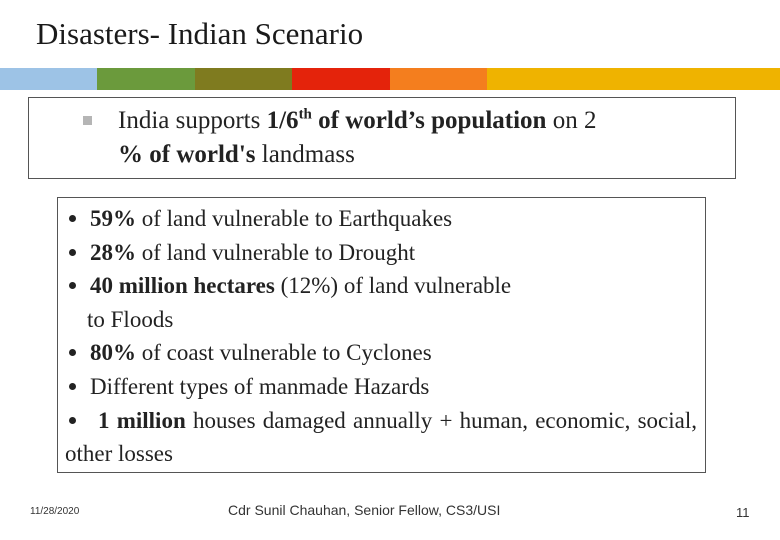 The height and width of the screenshot is (540, 780). Describe the element at coordinates (305, 114) in the screenshot. I see `text: th` at that location.